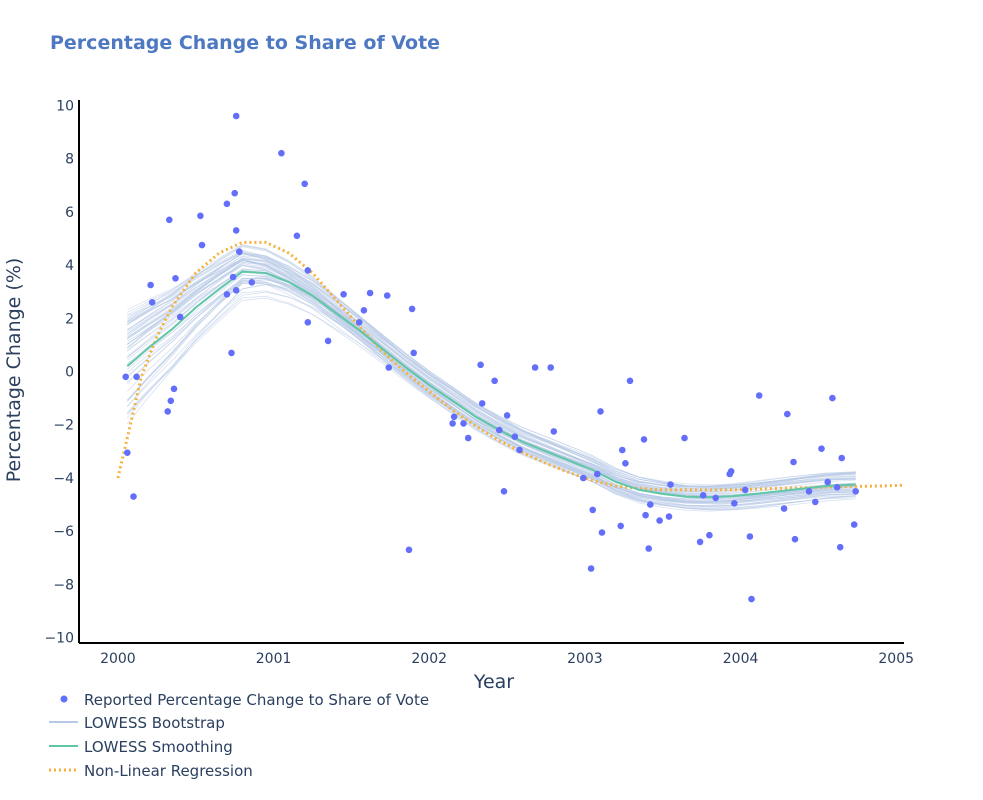 The height and width of the screenshot is (800, 983). What do you see at coordinates (141, 747) in the screenshot?
I see `legend-item-lowess: LOWESS Smoothing` at bounding box center [141, 747].